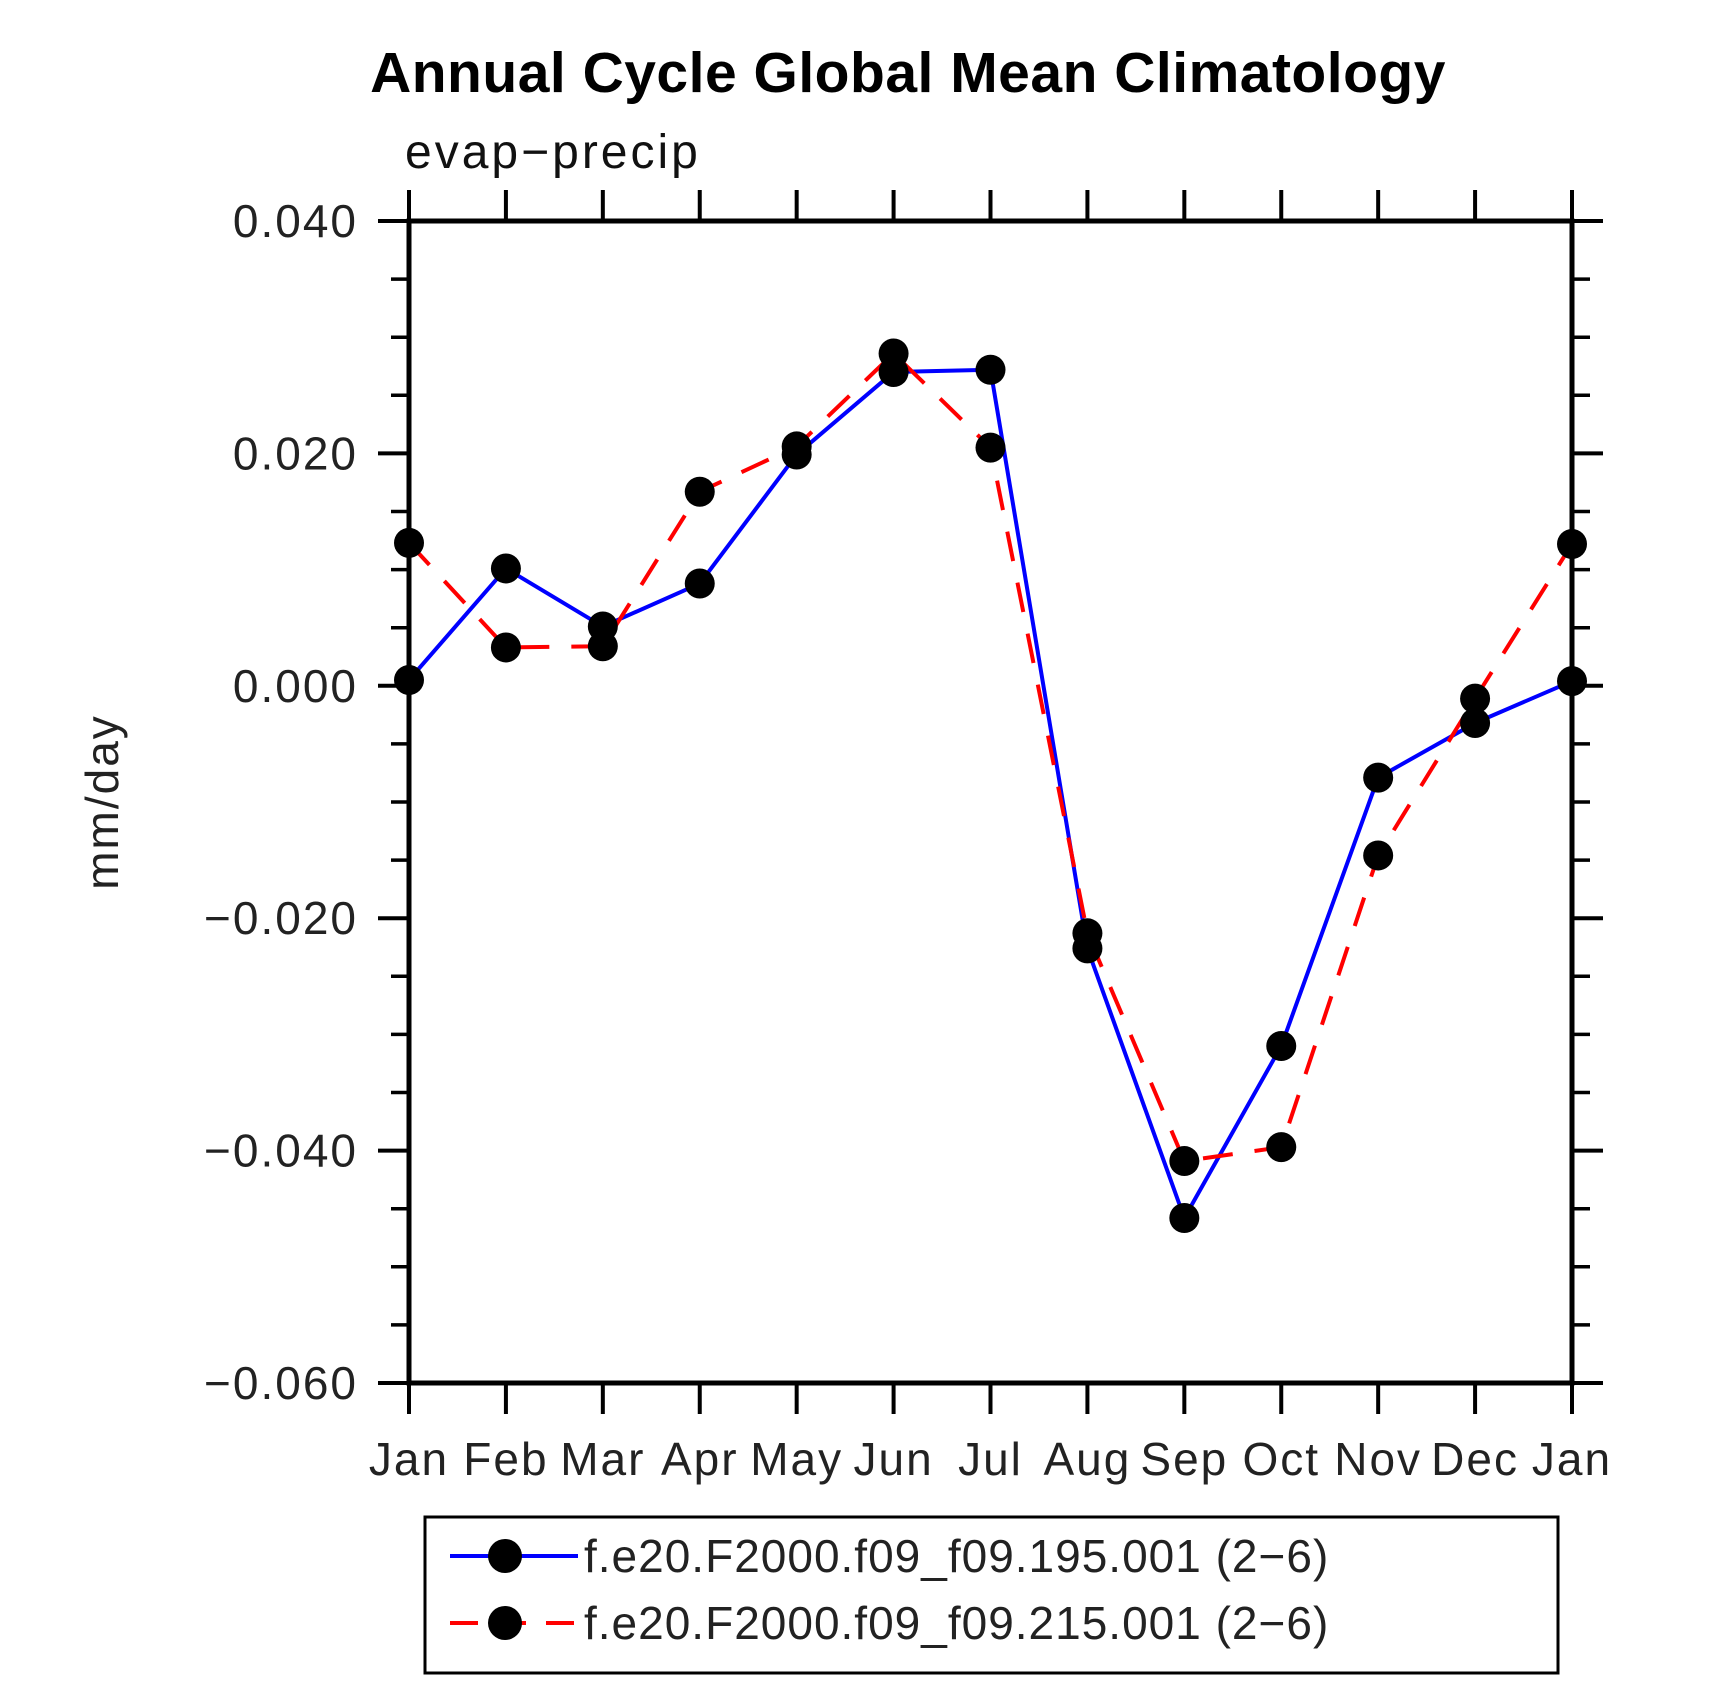  What do you see at coordinates (796, 446) in the screenshot?
I see `data-point-series2-May` at bounding box center [796, 446].